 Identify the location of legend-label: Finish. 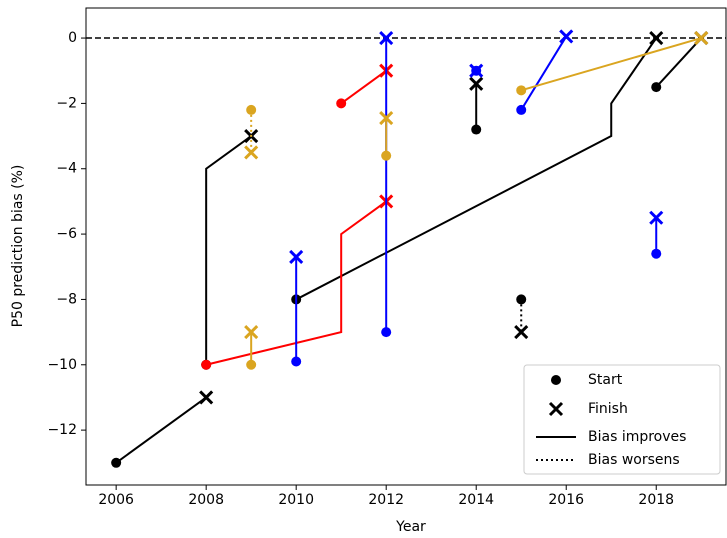
(608, 409).